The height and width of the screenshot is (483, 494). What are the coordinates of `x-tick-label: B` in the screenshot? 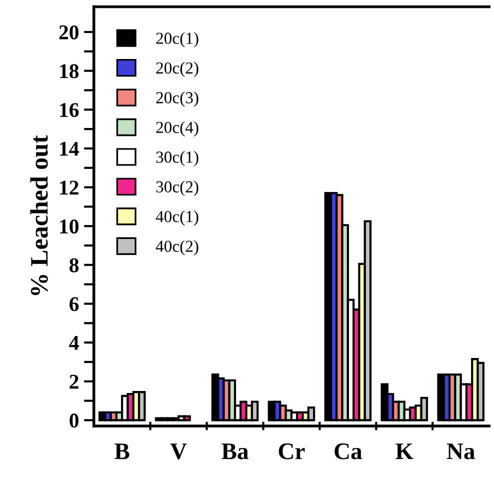 It's located at (122, 452).